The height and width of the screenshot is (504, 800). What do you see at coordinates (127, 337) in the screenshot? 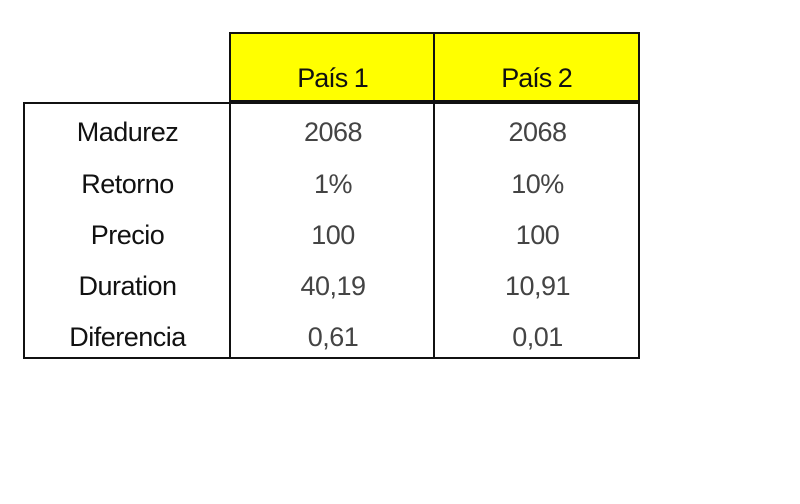
I see `row-label: Diferencia` at bounding box center [127, 337].